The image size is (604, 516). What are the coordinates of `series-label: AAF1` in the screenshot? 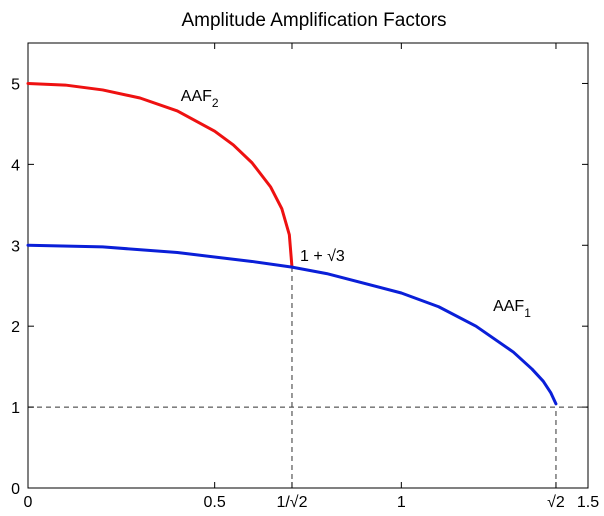 It's located at (512, 309).